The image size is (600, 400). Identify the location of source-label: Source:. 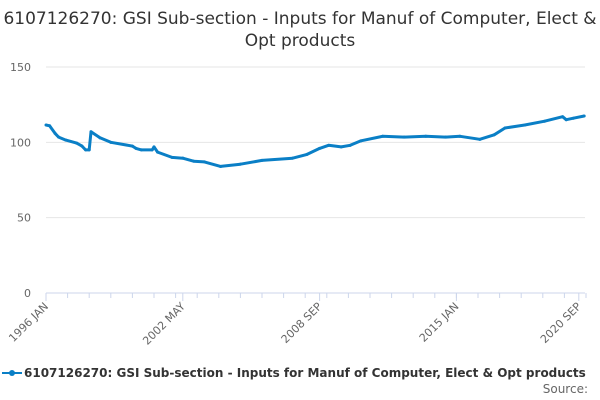
(565, 389).